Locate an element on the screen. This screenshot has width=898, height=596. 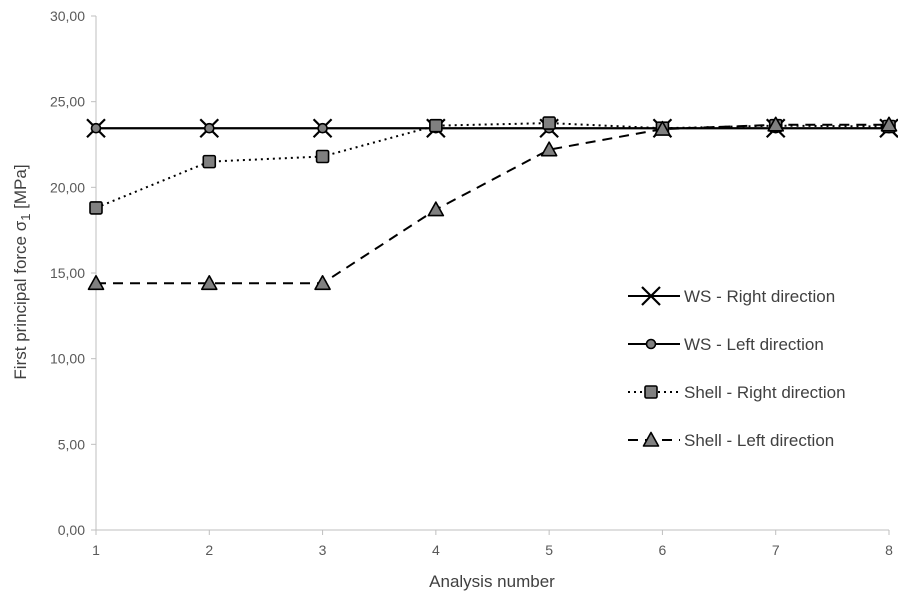
y-axis-title-main: First principal force σ is located at coordinates (20, 299).